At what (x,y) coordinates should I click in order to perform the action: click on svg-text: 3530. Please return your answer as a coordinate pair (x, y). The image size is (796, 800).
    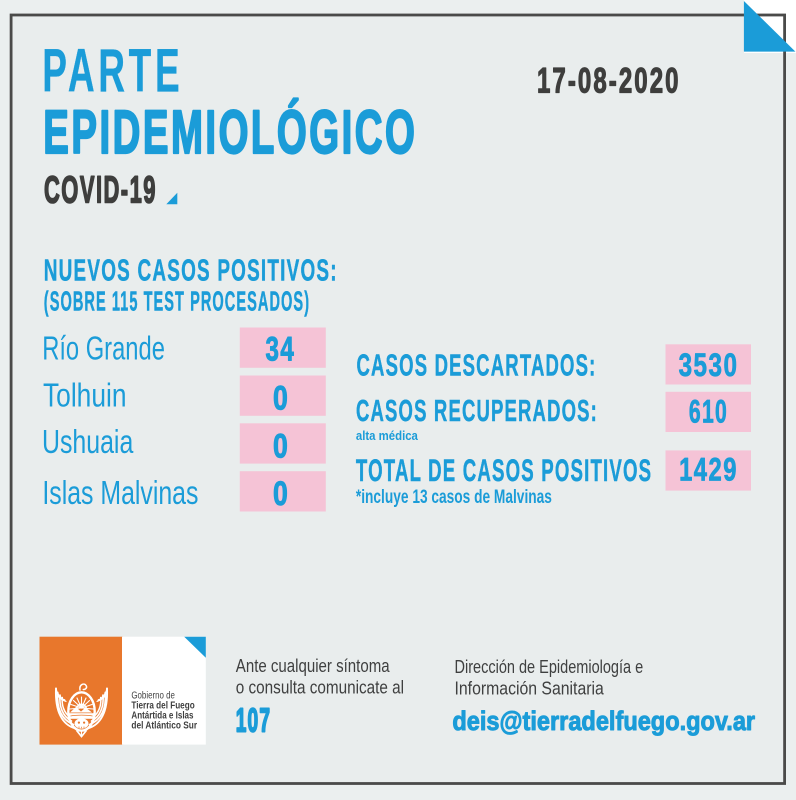
    Looking at the image, I should click on (709, 365).